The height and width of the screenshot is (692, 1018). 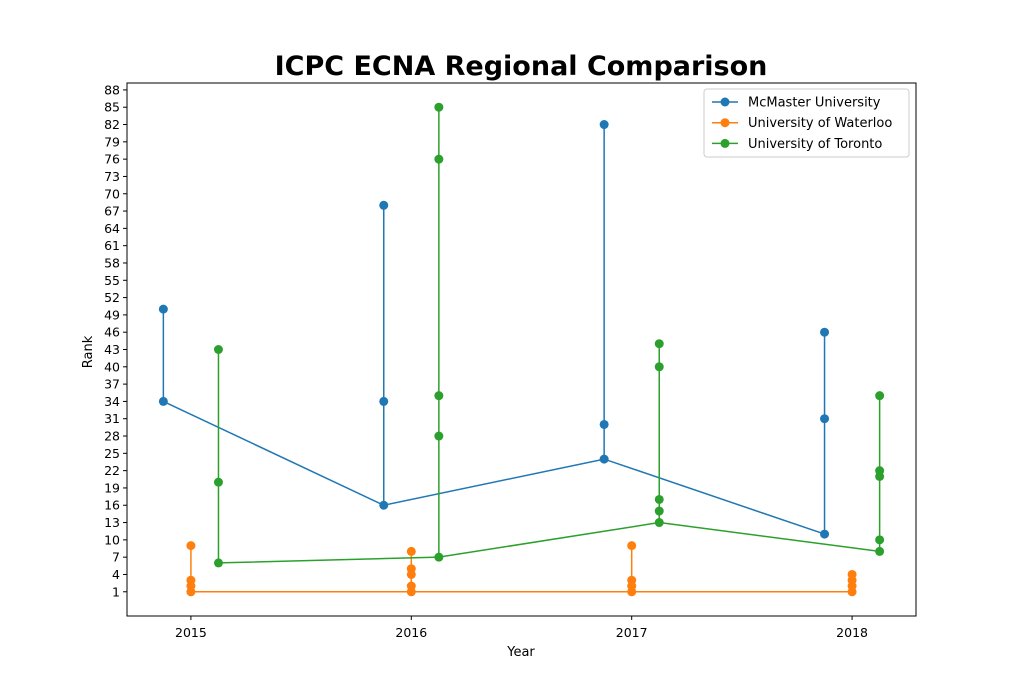 I want to click on x-tick-label: 2018, so click(x=852, y=632).